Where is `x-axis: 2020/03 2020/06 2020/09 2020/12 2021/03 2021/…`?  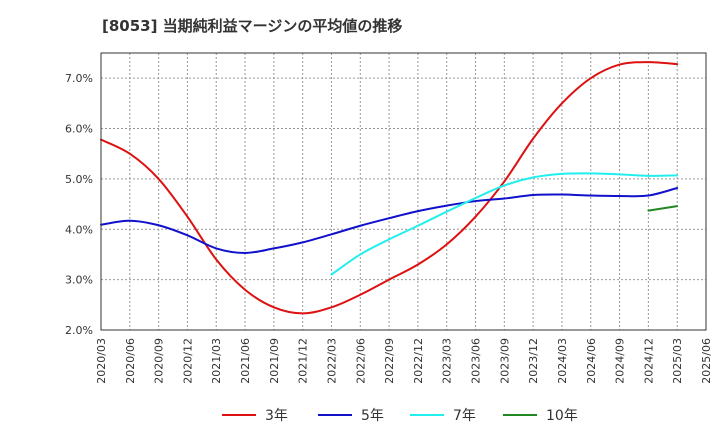
x-axis: 2020/03 2020/06 2020/09 2020/12 2021/03 2021/… is located at coordinates (404, 361).